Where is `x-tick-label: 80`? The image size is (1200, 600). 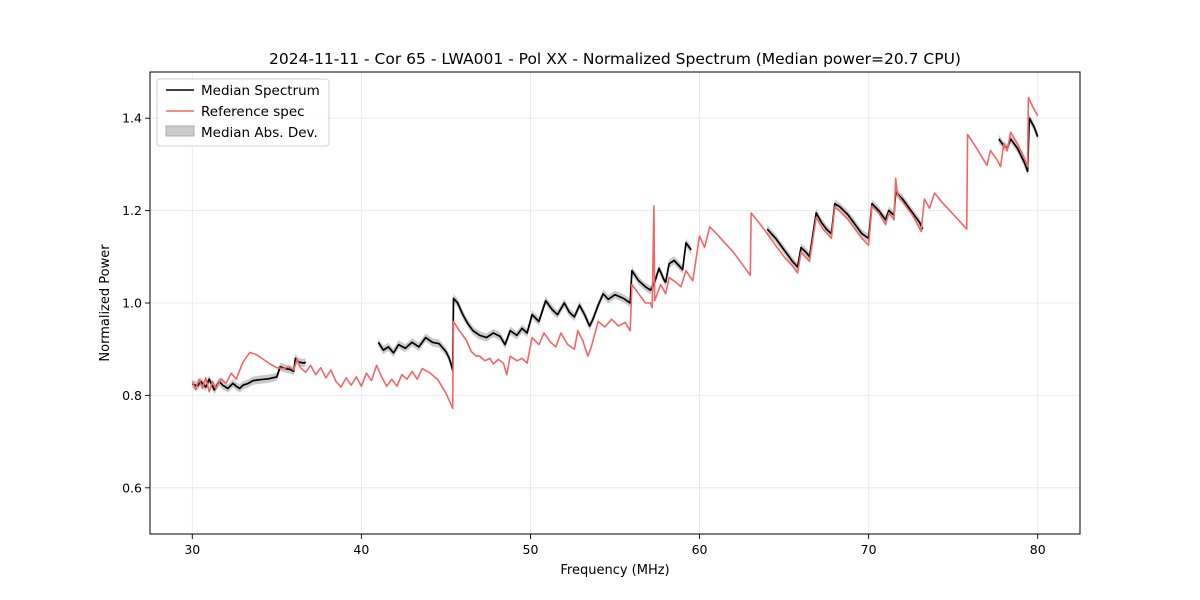 x-tick-label: 80 is located at coordinates (1038, 549).